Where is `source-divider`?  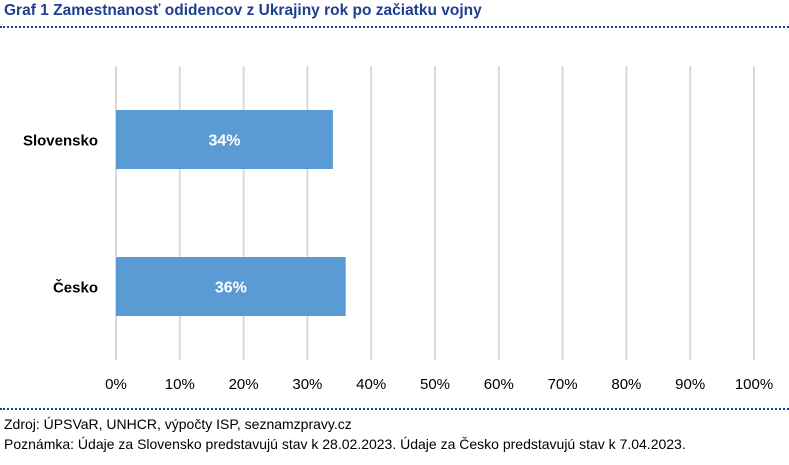
source-divider is located at coordinates (394, 409).